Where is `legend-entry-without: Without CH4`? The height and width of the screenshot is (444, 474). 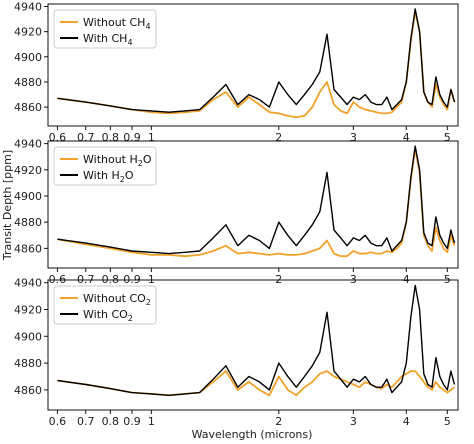
legend-entry-without: Without CH4 is located at coordinates (117, 23).